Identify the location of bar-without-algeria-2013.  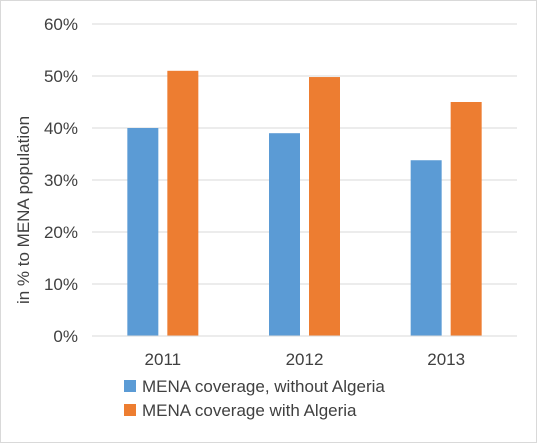
(426, 248).